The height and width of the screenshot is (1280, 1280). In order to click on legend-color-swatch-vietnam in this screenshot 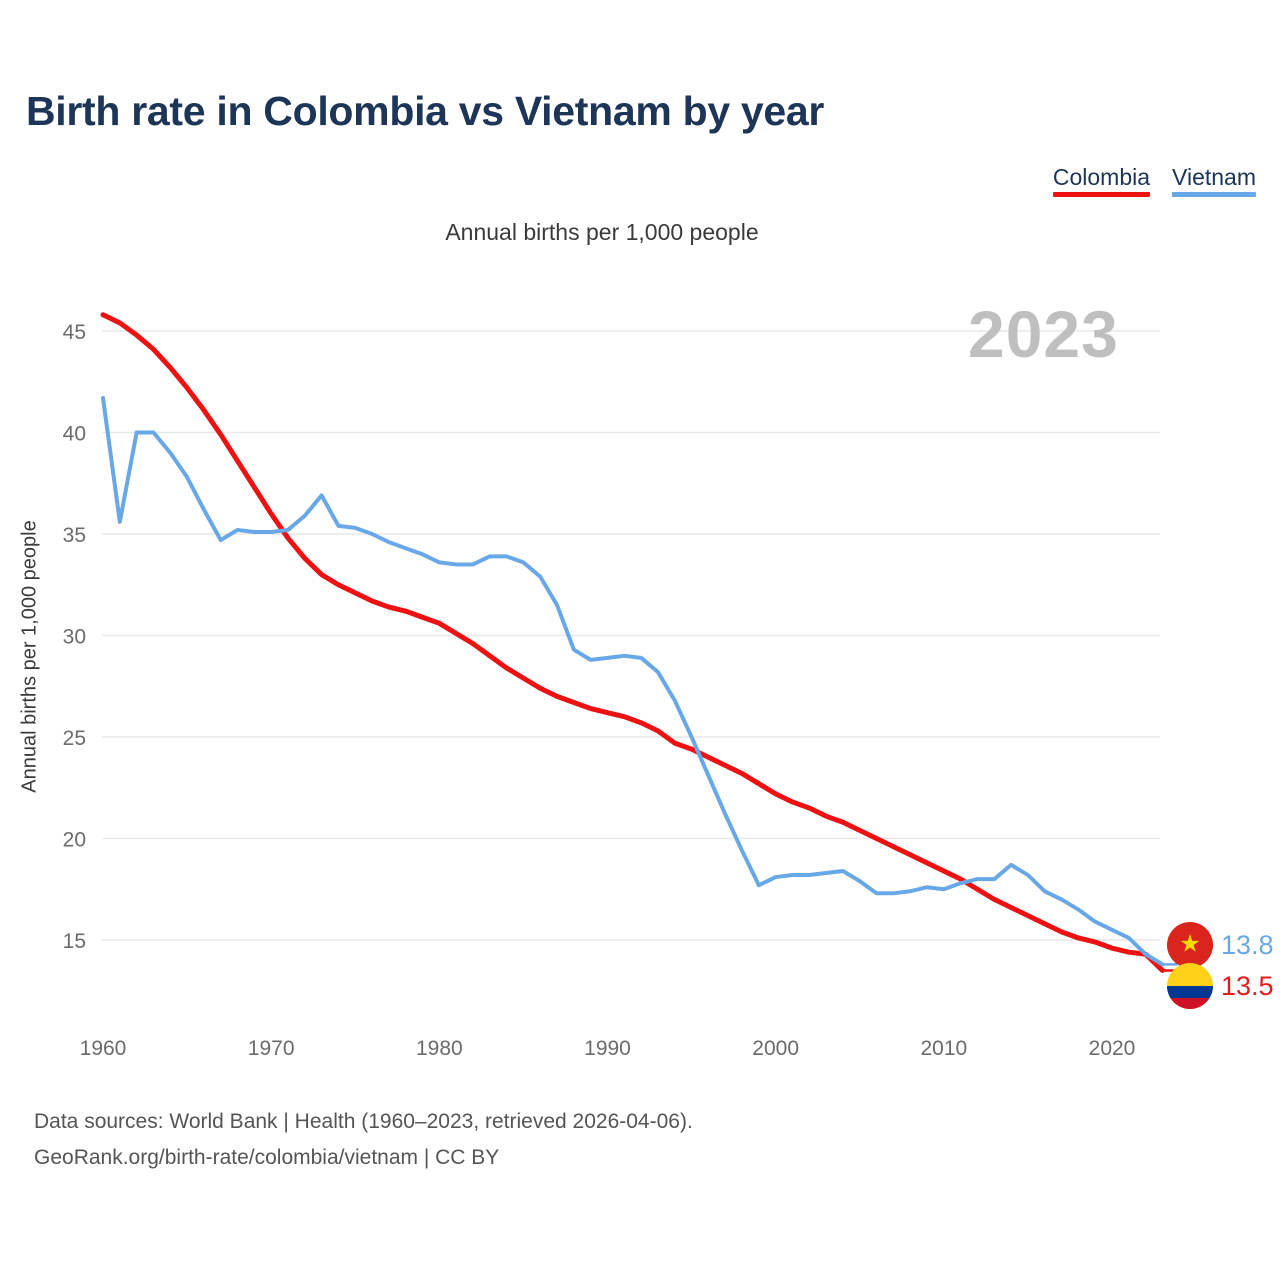, I will do `click(1214, 195)`.